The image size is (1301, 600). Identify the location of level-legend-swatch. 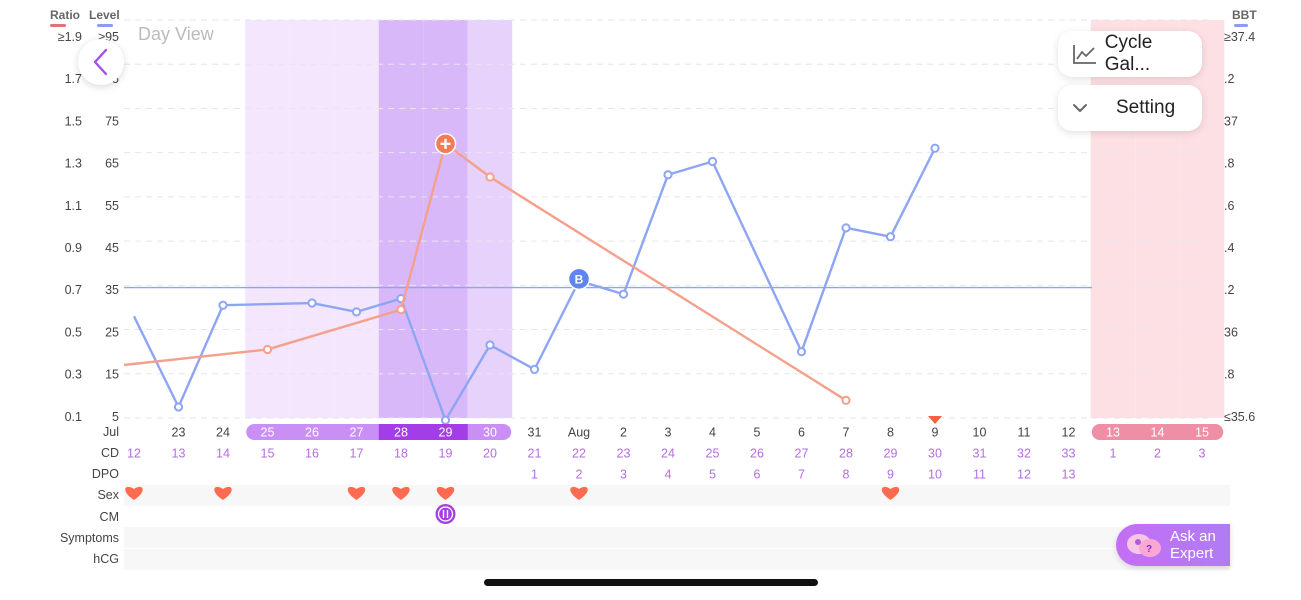
(105, 25).